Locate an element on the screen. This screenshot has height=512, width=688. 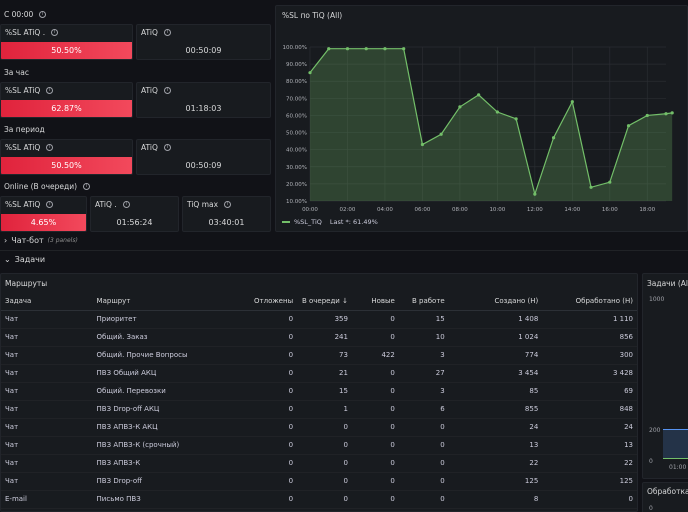
cell-in-work: 3 is located at coordinates (423, 391).